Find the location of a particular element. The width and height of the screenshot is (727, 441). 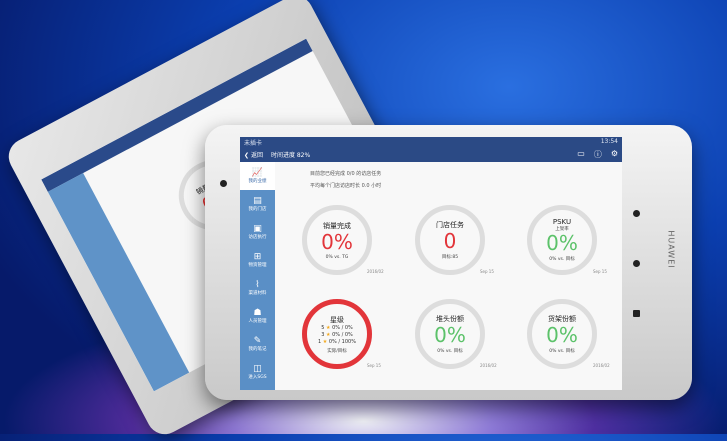

sidebar-item-performance: 📈 我的业绩 is located at coordinates (257, 176).